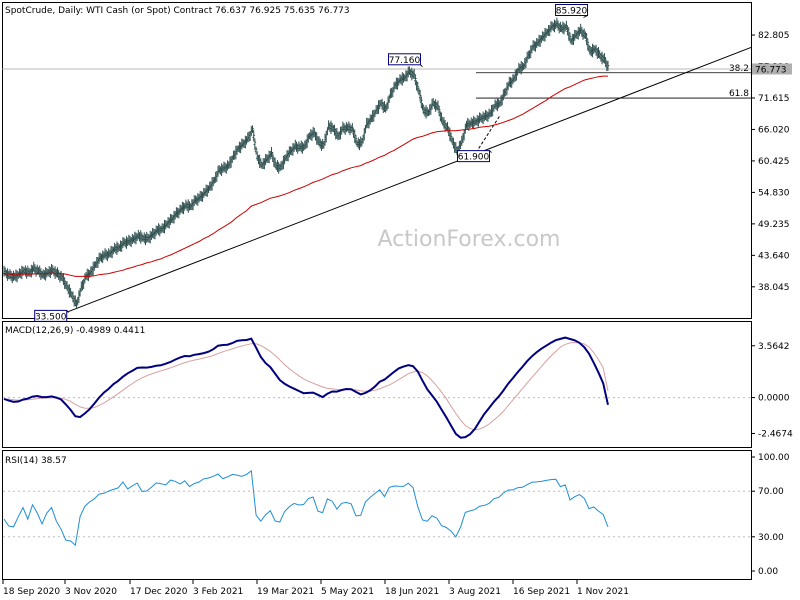  Describe the element at coordinates (412, 592) in the screenshot. I see `time-axis-label: 18 Jun 2021` at that location.